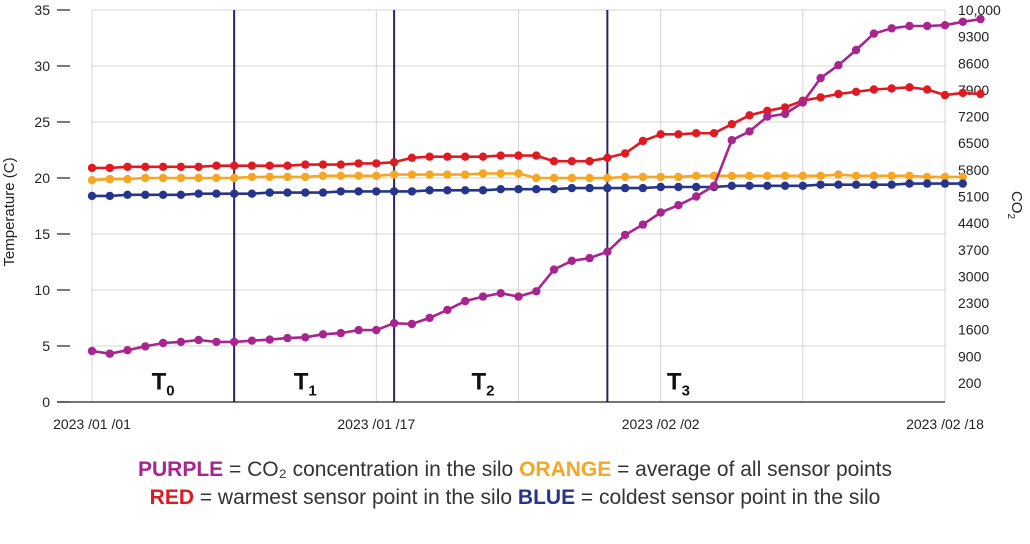 The width and height of the screenshot is (1030, 544). Describe the element at coordinates (180, 469) in the screenshot. I see `legend-key-purple: PURPLE` at that location.